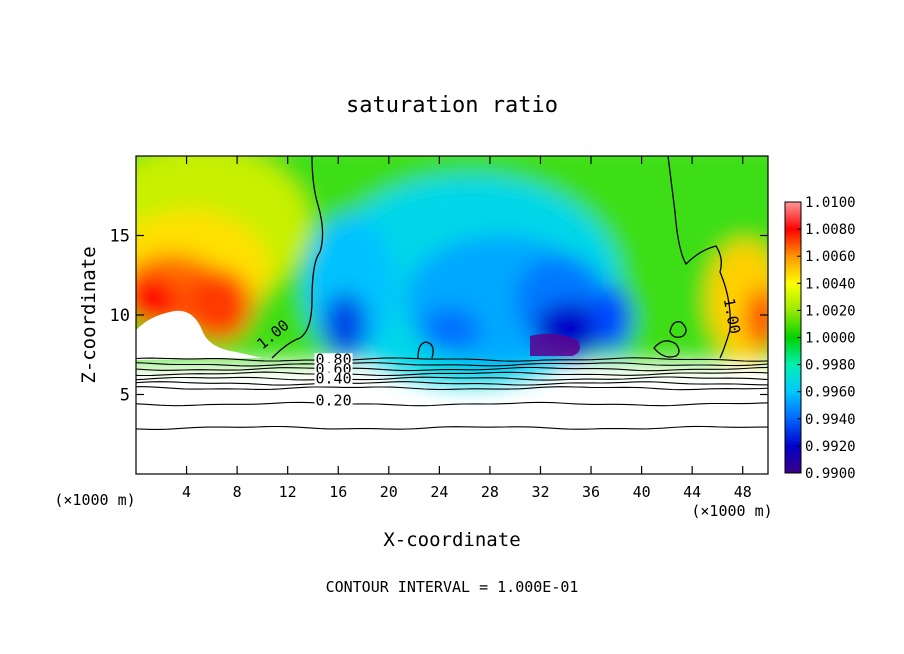  Describe the element at coordinates (199, 335) in the screenshot. I see `white-saturated-region` at that location.